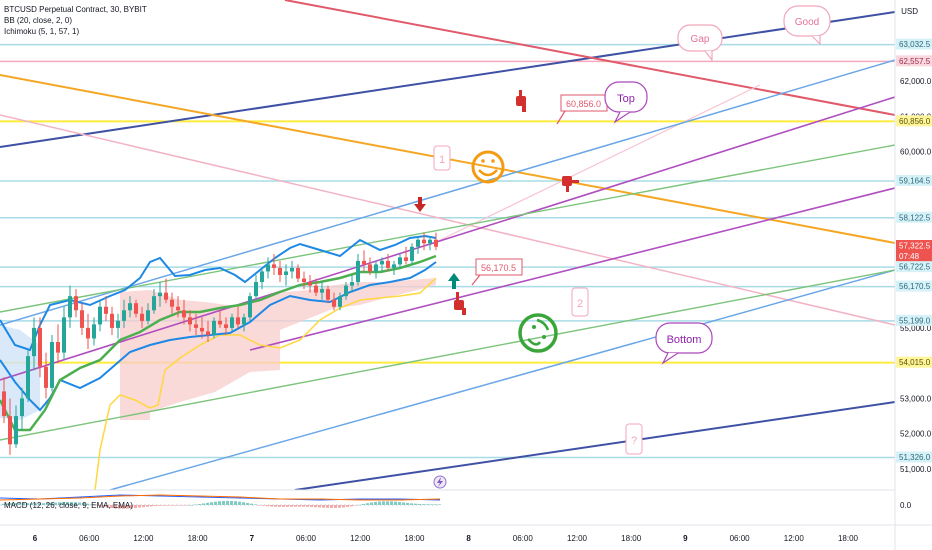 Image resolution: width=932 pixels, height=550 pixels. I want to click on note-2: 2, so click(580, 302).